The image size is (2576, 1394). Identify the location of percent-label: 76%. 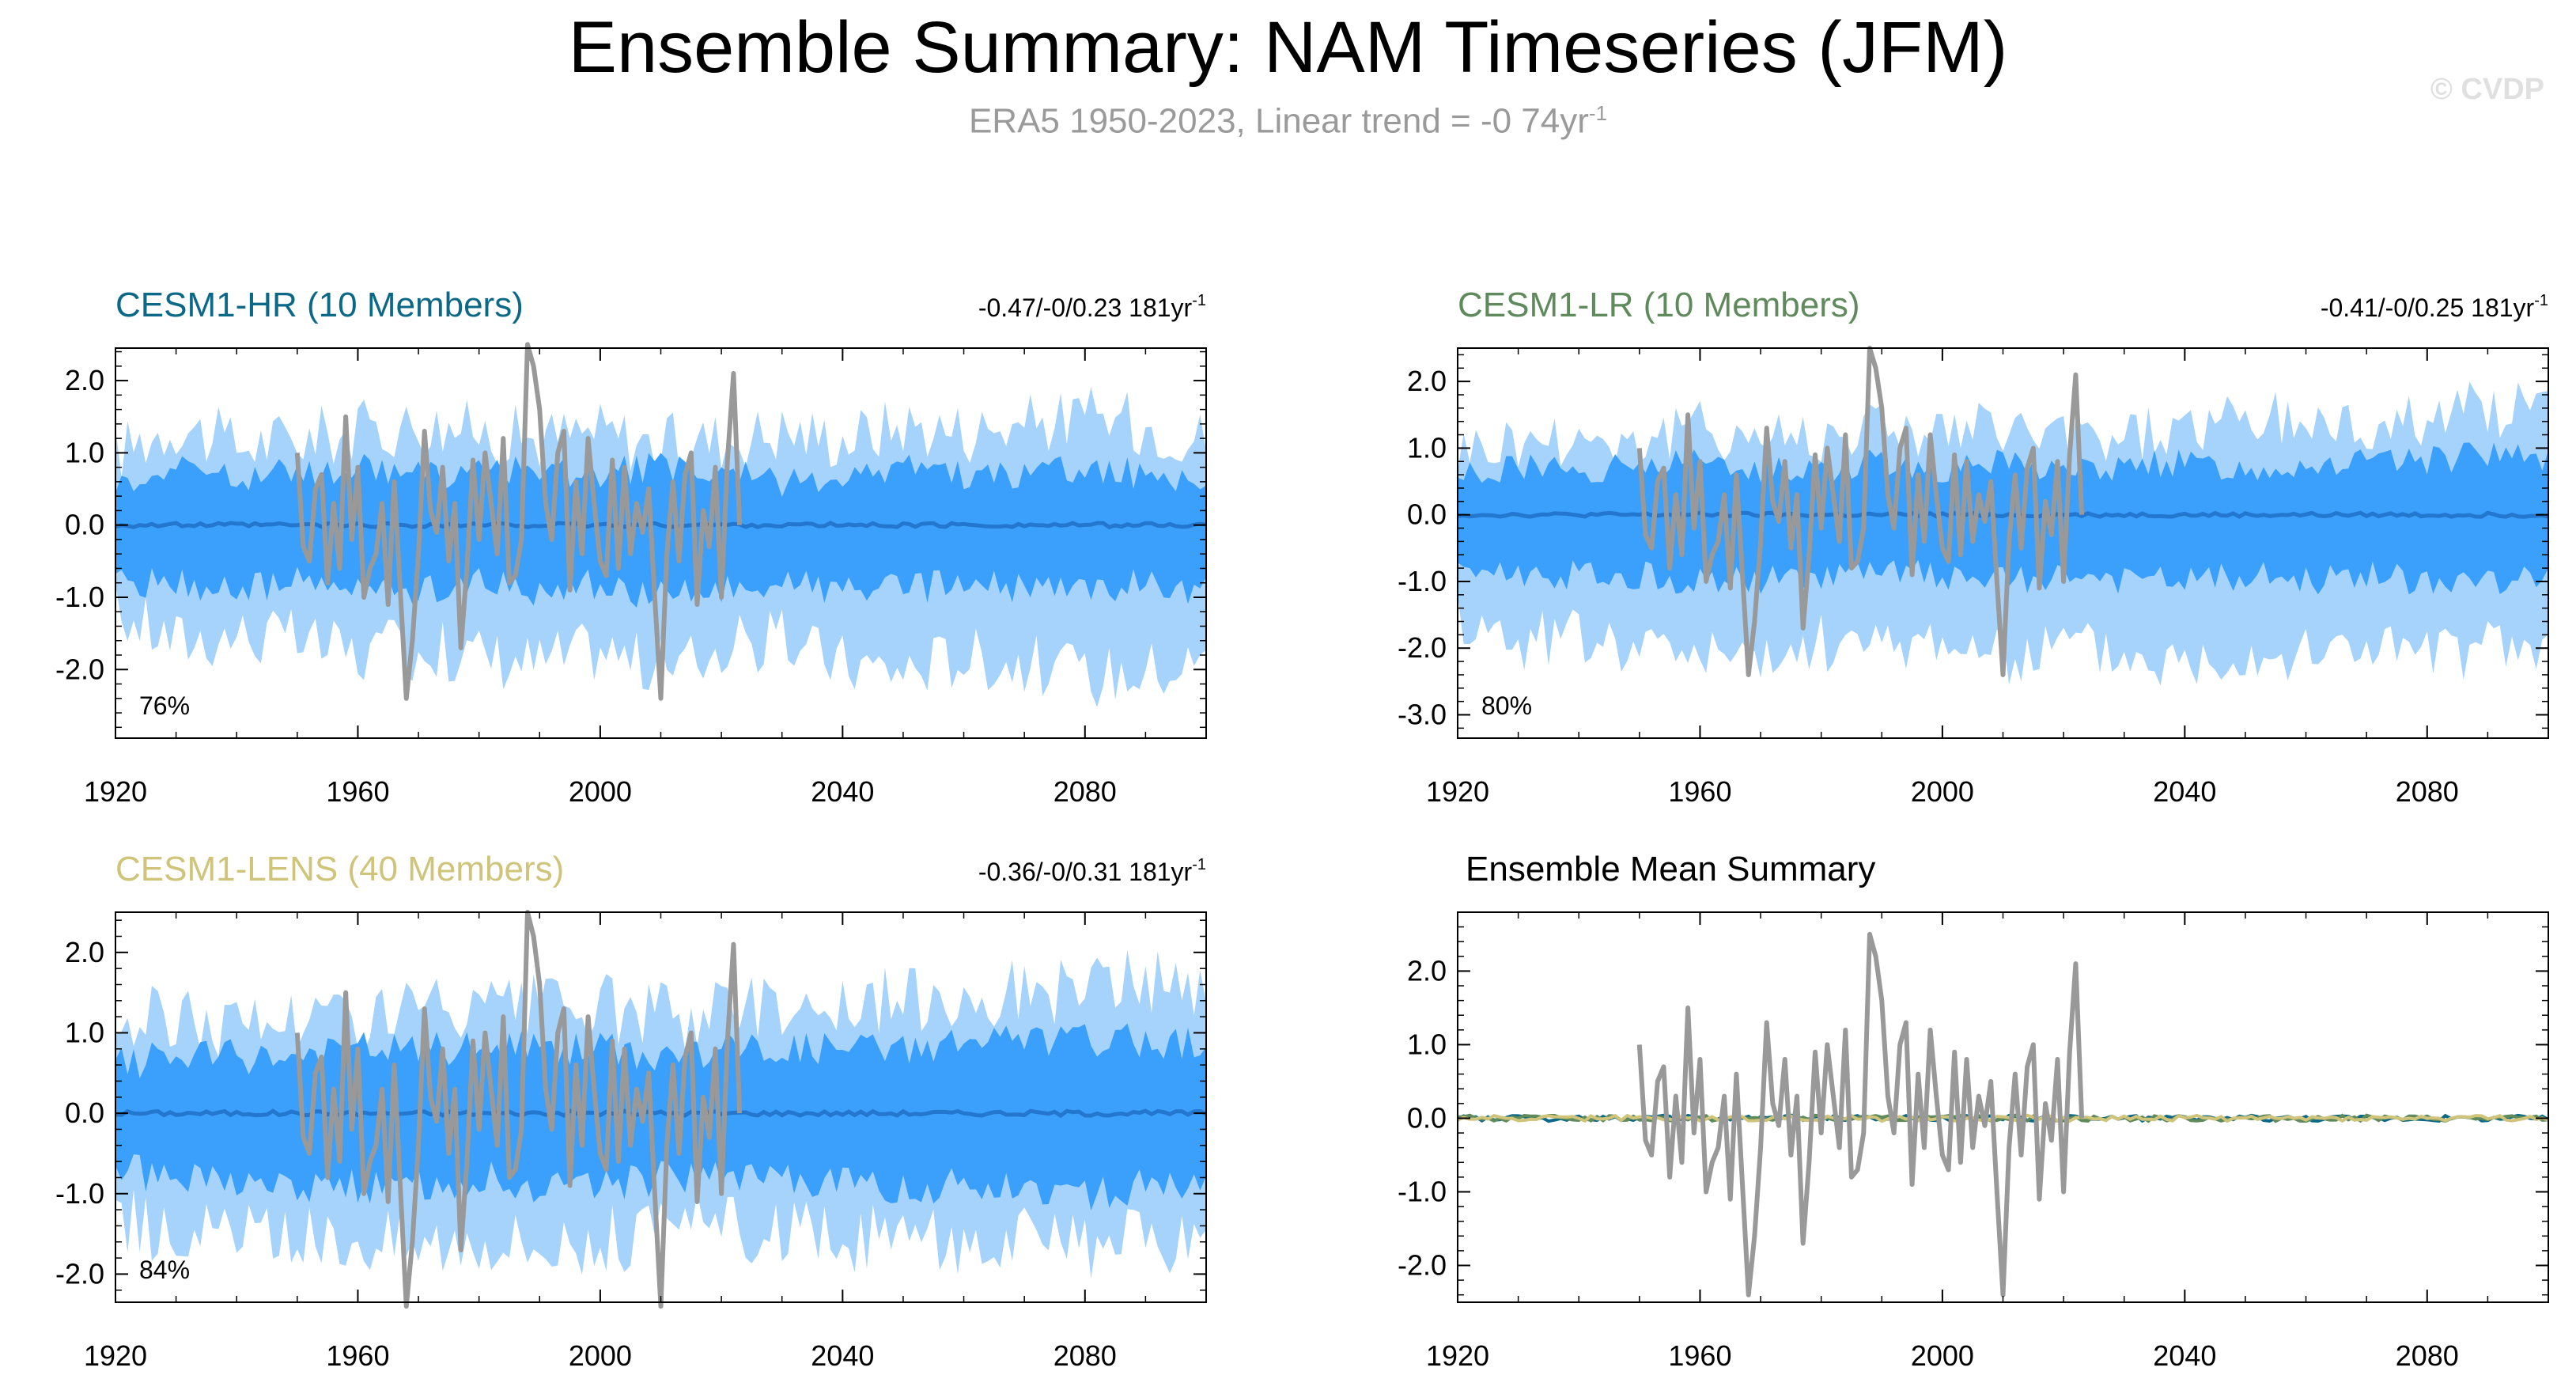
(165, 705).